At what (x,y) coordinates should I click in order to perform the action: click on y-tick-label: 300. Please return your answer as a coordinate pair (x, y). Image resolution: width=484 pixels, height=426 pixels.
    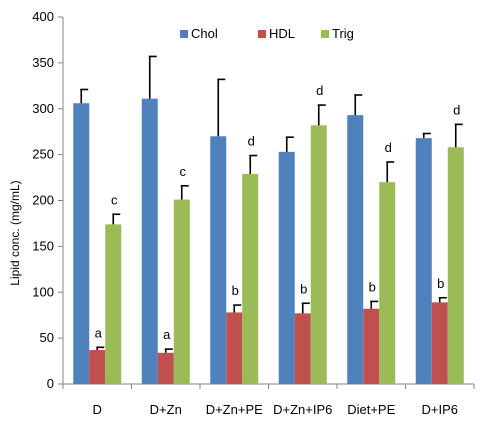
    Looking at the image, I should click on (43, 108).